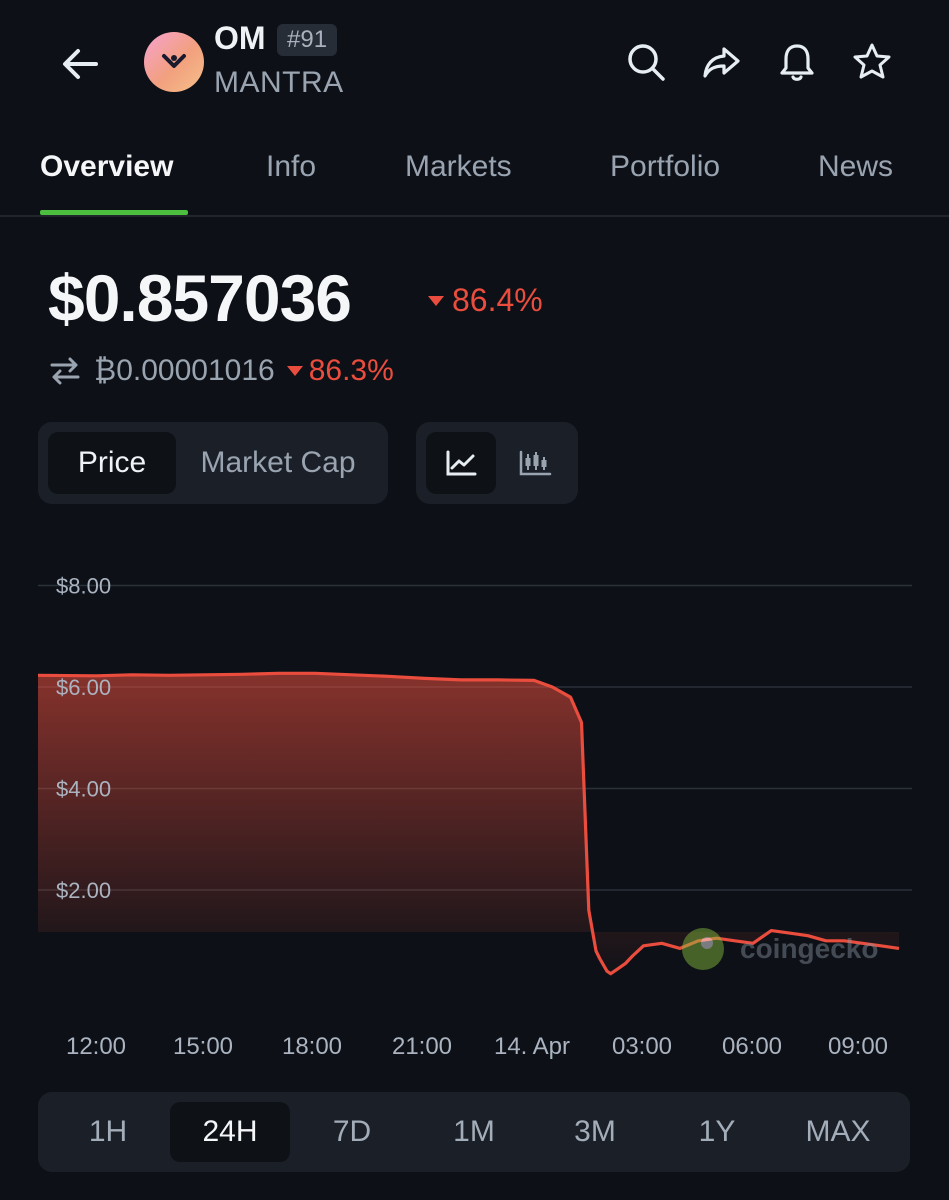 Image resolution: width=949 pixels, height=1200 pixels. Describe the element at coordinates (752, 1046) in the screenshot. I see `x-tick-label: 06:00` at that location.